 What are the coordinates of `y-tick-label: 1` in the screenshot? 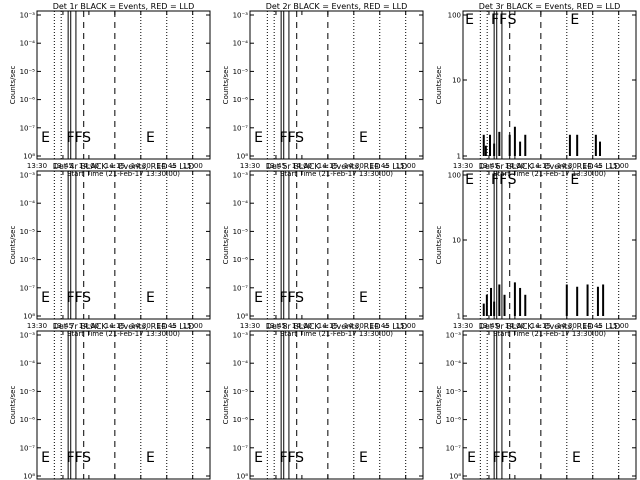 It's located at (459, 157).